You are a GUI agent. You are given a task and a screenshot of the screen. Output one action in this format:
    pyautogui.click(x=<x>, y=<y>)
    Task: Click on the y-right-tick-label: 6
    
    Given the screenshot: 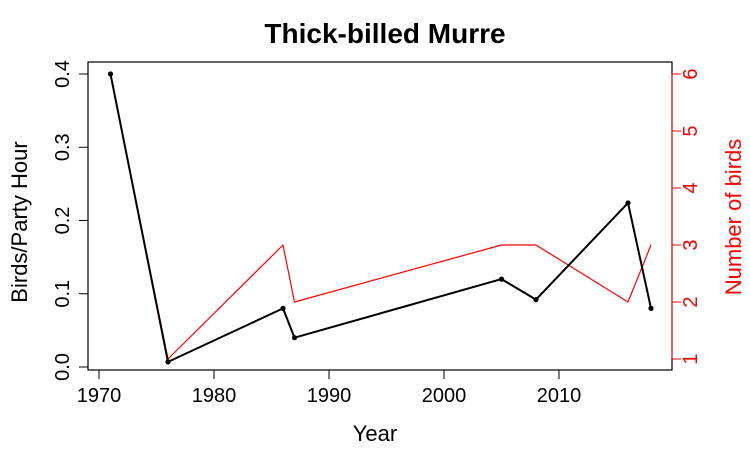 What is the action you would take?
    pyautogui.click(x=691, y=73)
    